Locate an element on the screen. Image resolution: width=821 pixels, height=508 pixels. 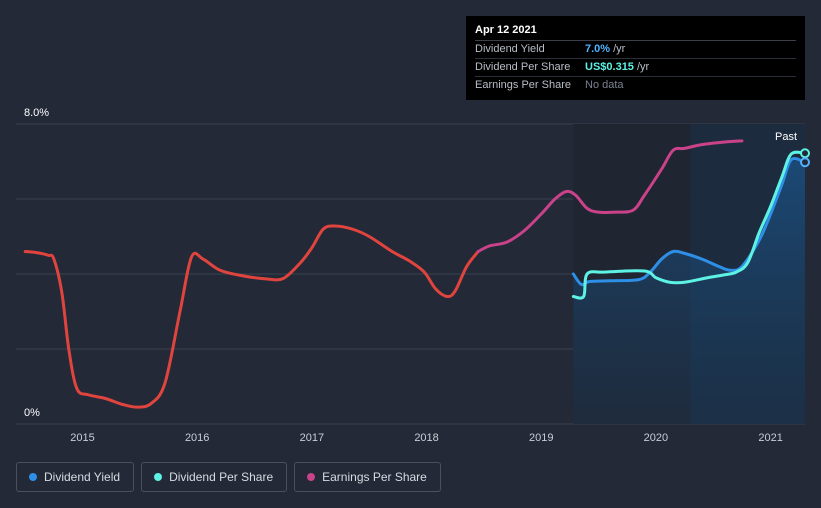
x-tick-label: 2015 is located at coordinates (82, 438).